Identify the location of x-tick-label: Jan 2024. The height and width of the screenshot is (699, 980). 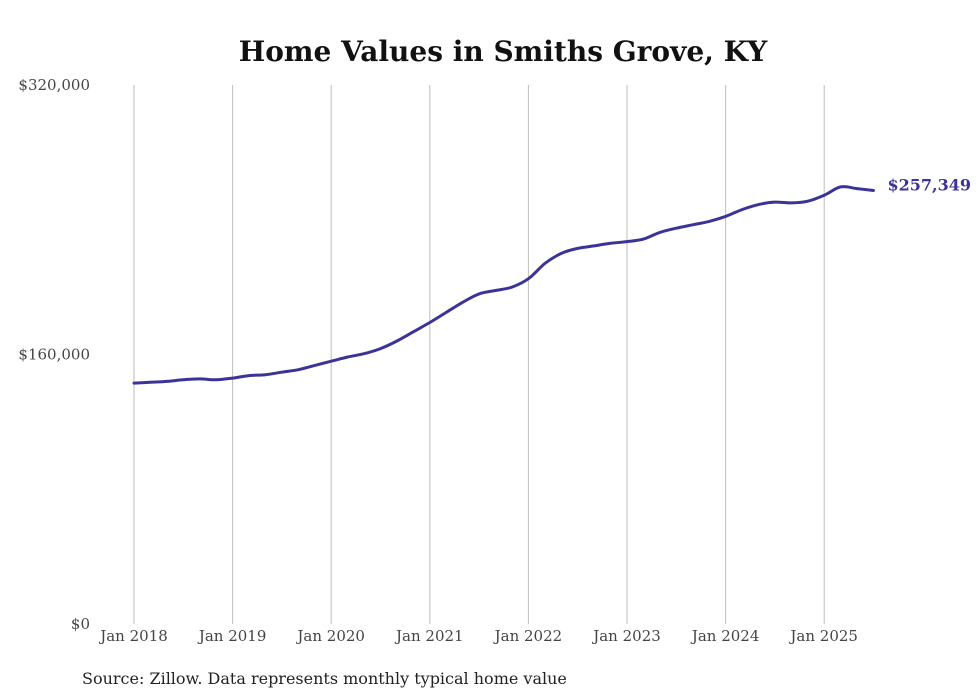
(725, 636).